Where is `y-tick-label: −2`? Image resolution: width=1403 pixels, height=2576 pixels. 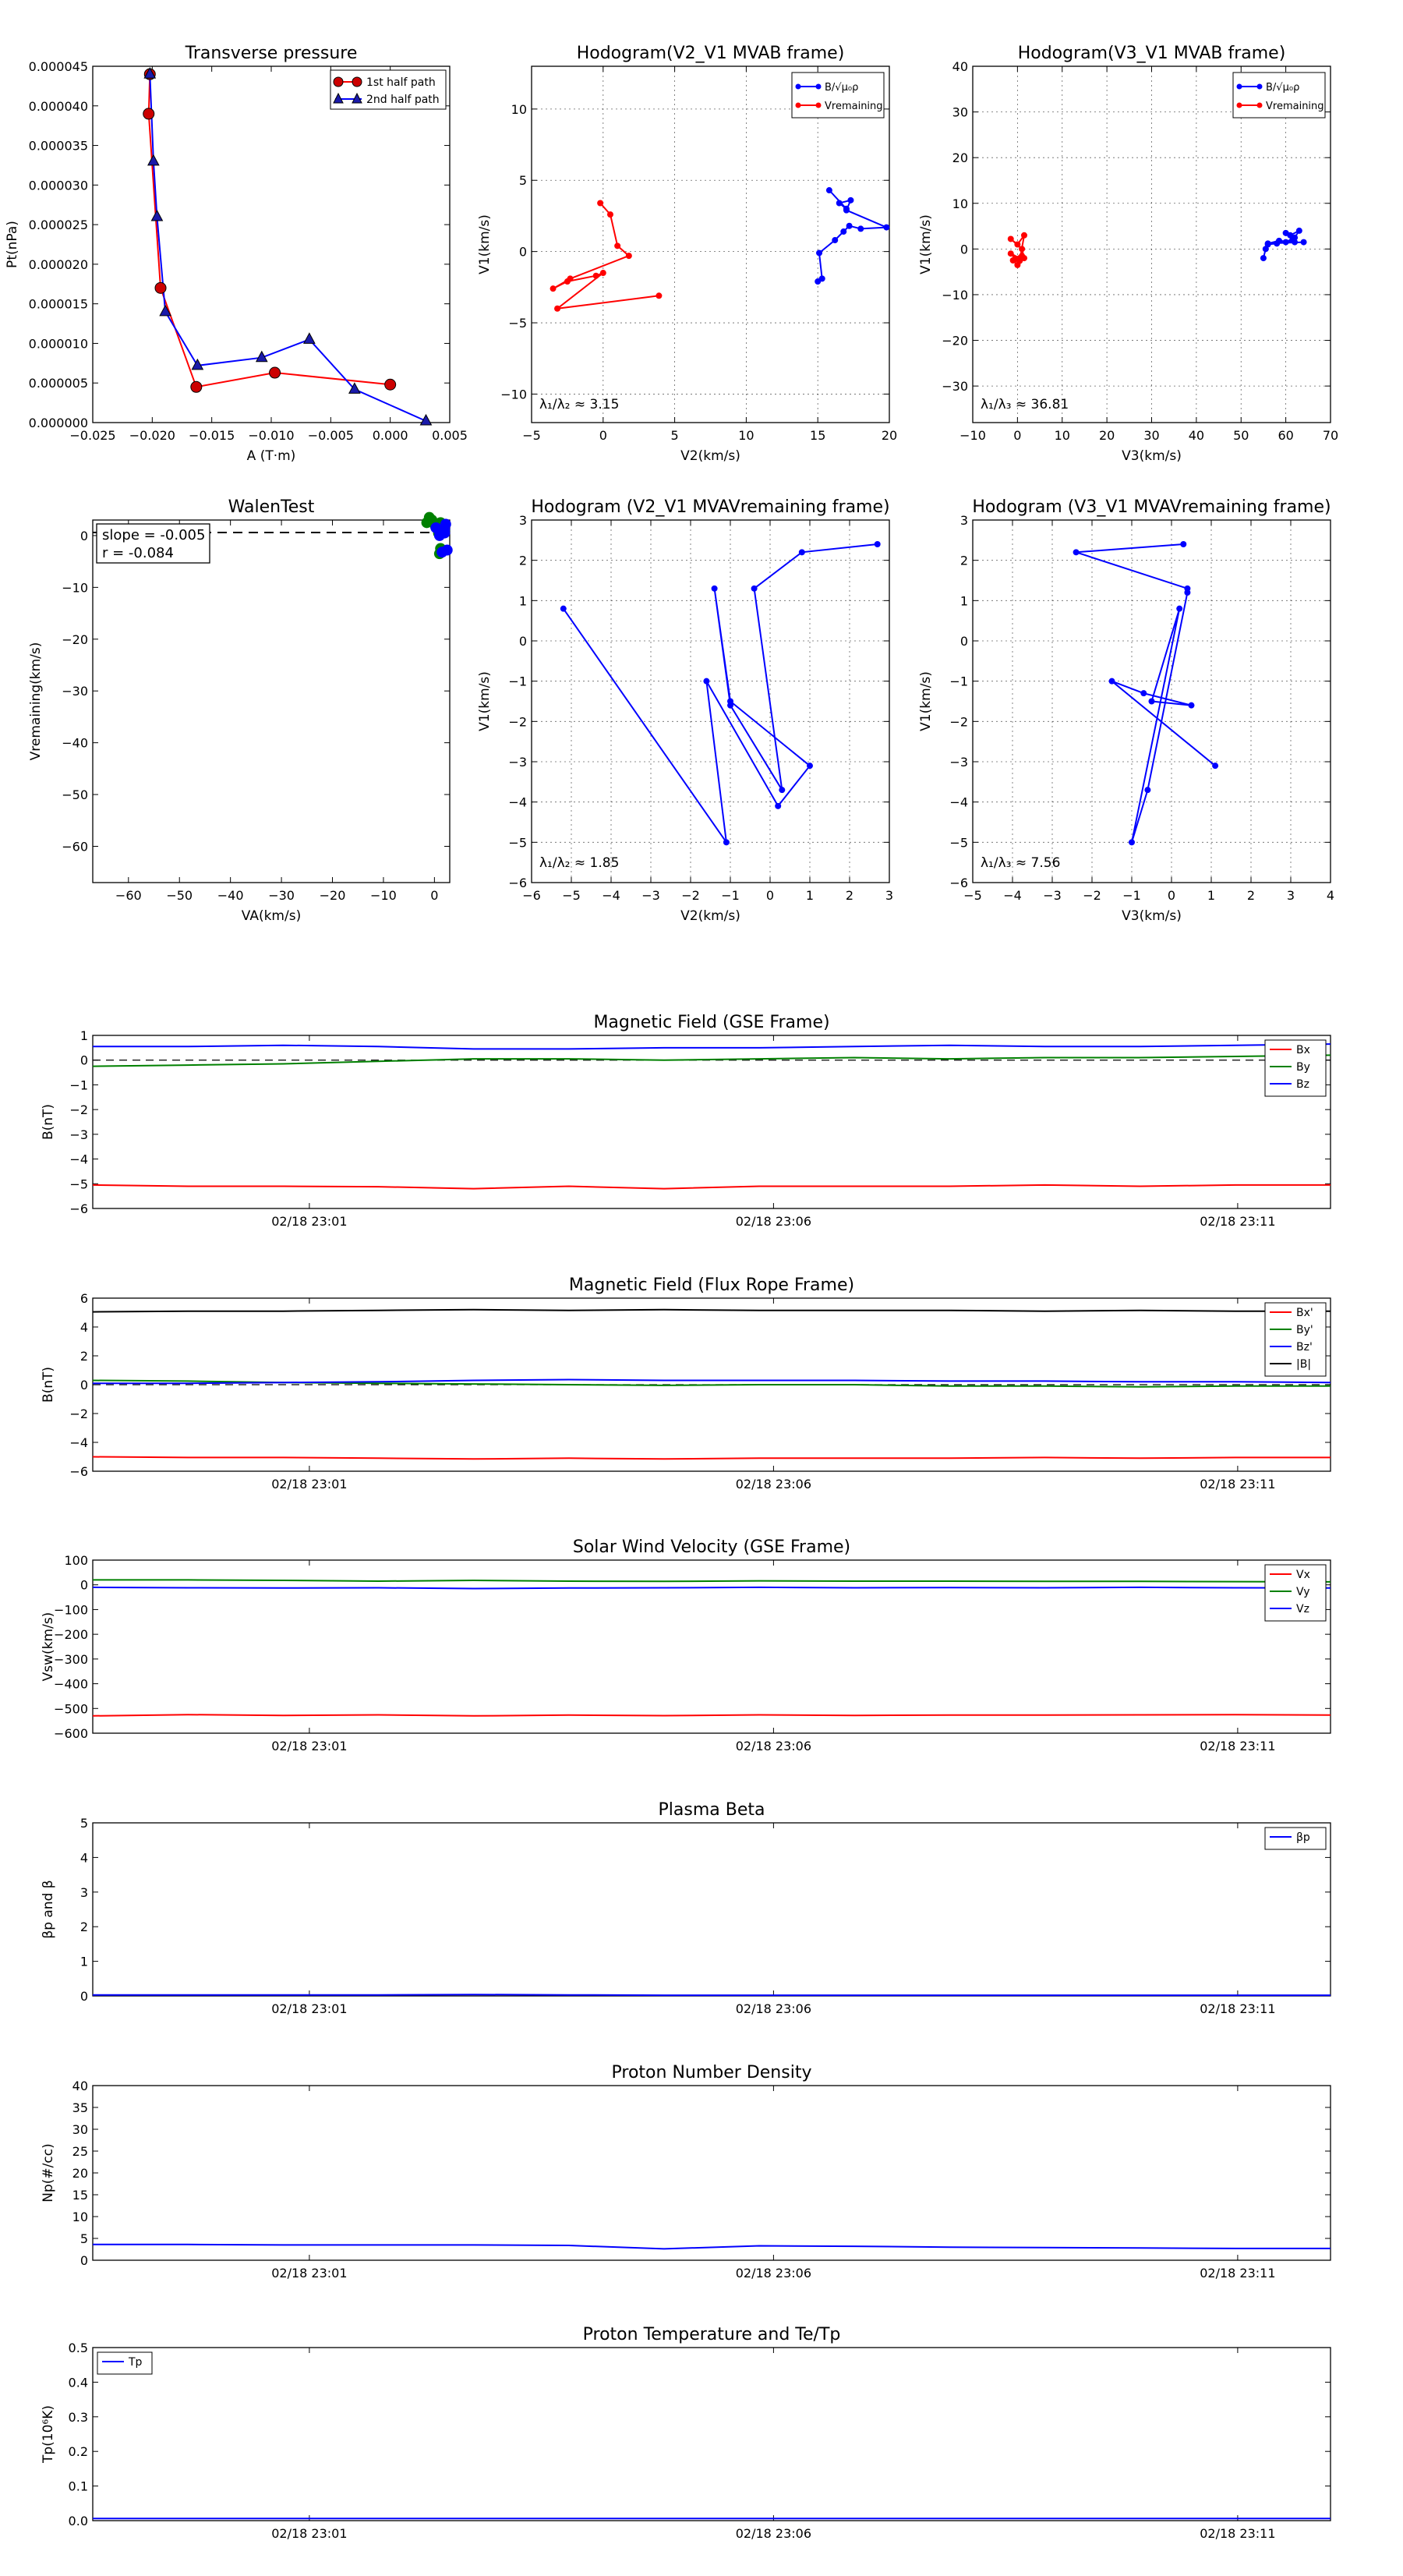 y-tick-label: −2 is located at coordinates (958, 721).